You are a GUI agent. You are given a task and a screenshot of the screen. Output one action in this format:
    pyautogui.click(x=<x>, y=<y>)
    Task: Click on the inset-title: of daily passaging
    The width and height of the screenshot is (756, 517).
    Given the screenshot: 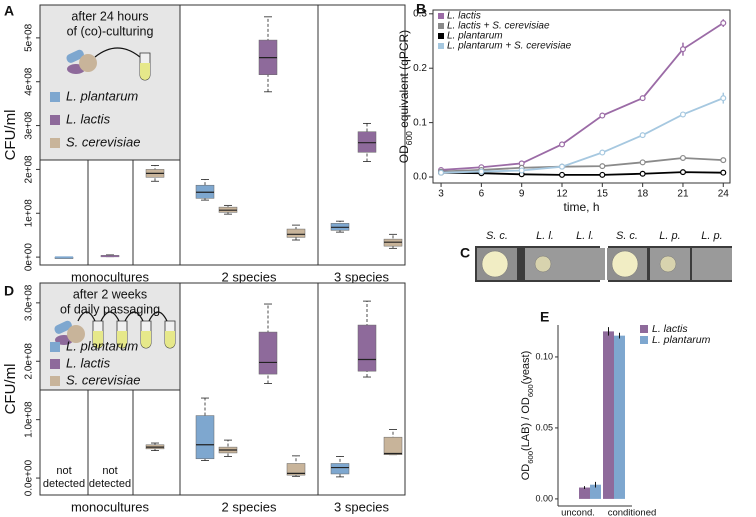 What is the action you would take?
    pyautogui.click(x=110, y=309)
    